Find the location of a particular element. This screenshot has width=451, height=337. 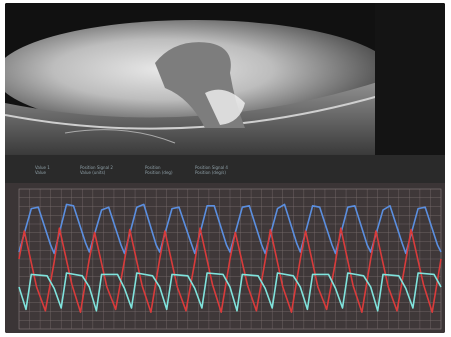

legend-item-2: Position Signal 2 Value (units) is located at coordinates (96, 170).